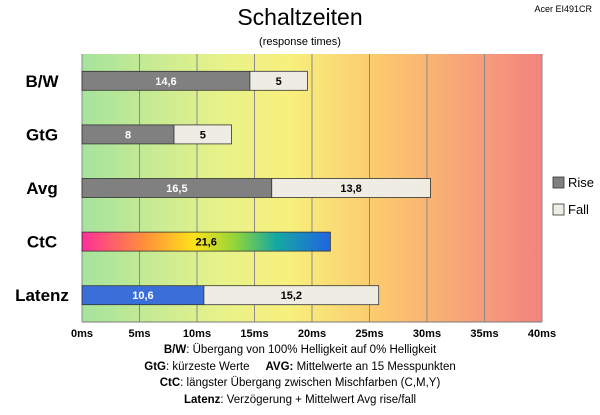 Image resolution: width=600 pixels, height=415 pixels. Describe the element at coordinates (128, 135) in the screenshot. I see `data-label-rise: 8` at that location.